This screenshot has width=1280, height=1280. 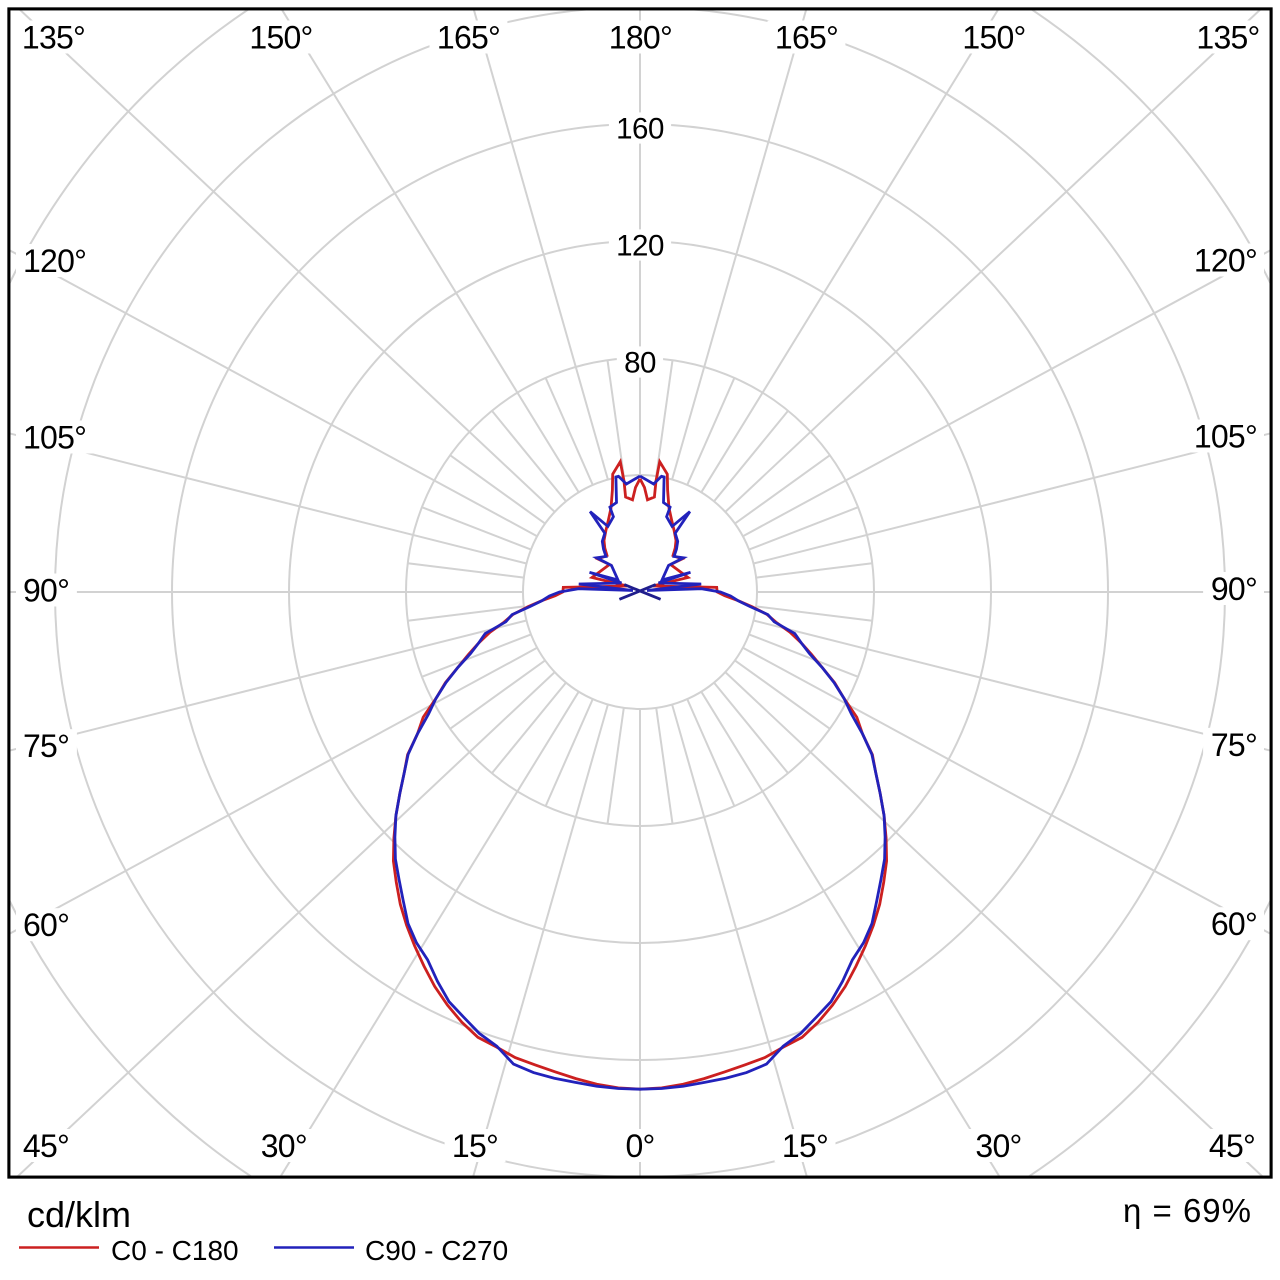 I want to click on svg-text: cd/klm, so click(x=79, y=1214).